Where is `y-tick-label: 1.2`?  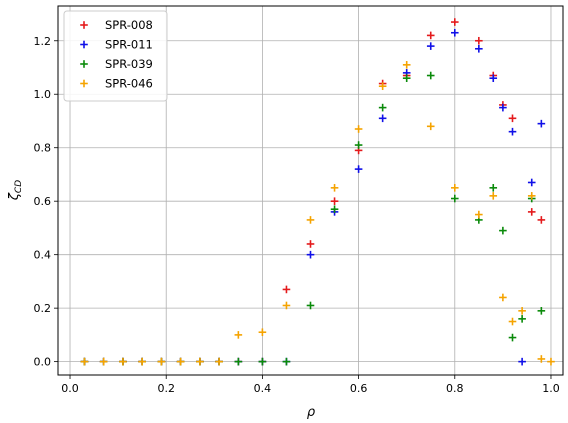 y-tick-label: 1.2 is located at coordinates (43, 41).